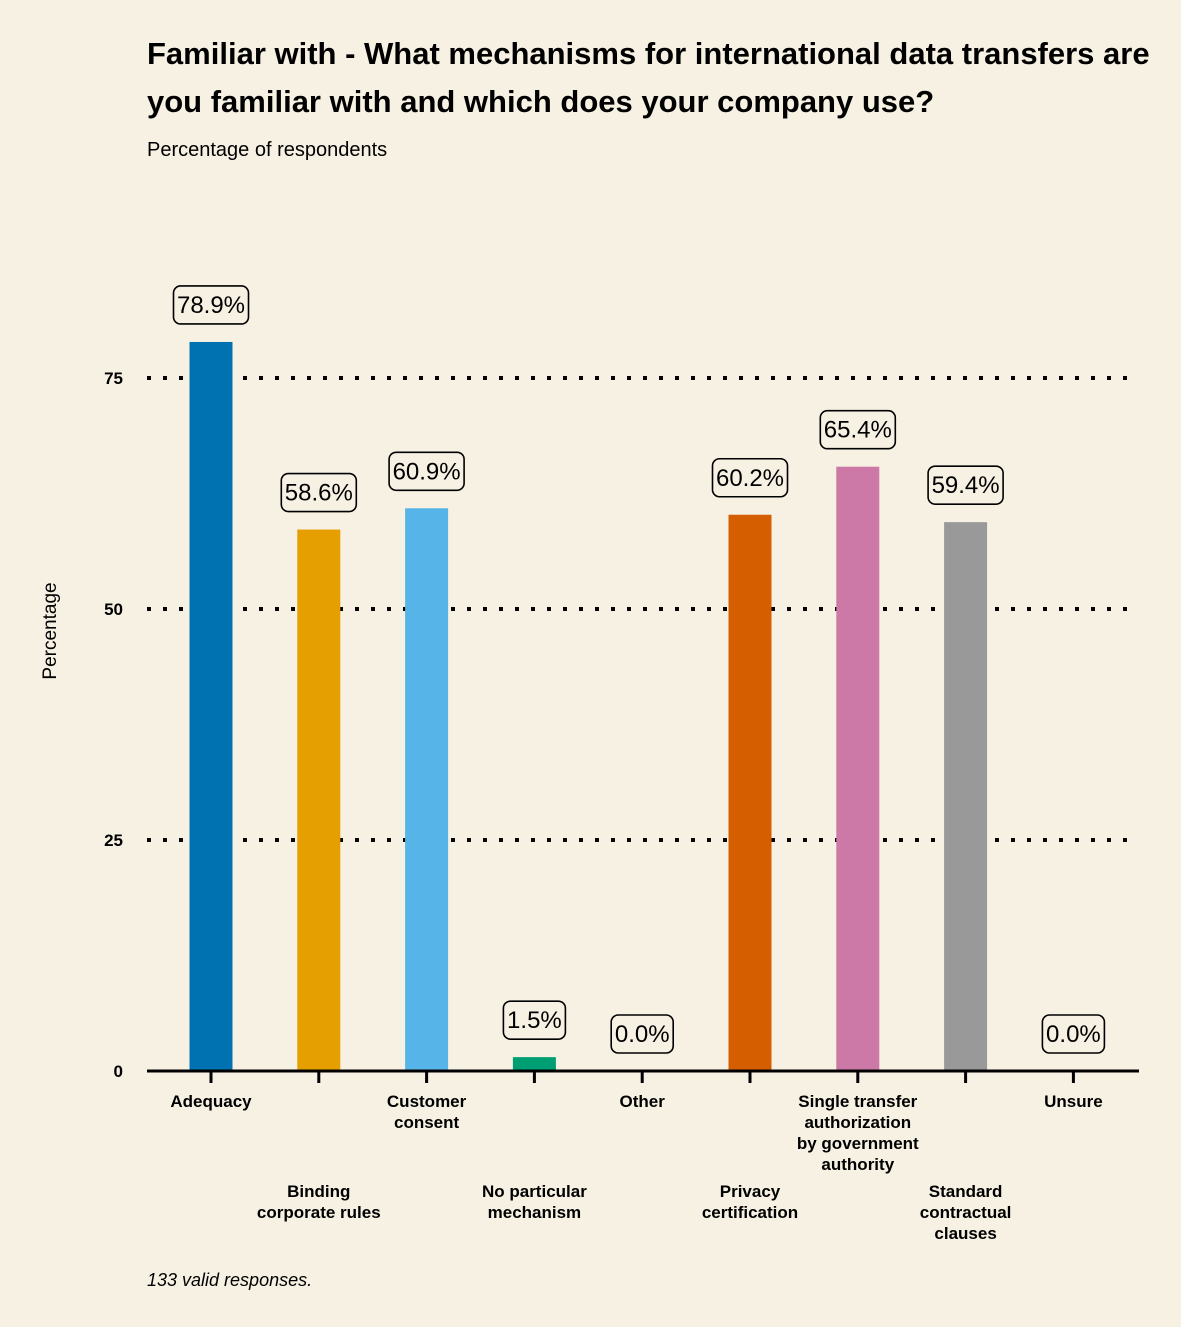  I want to click on y-axis-ticks: 0 25 50 75, so click(113, 725).